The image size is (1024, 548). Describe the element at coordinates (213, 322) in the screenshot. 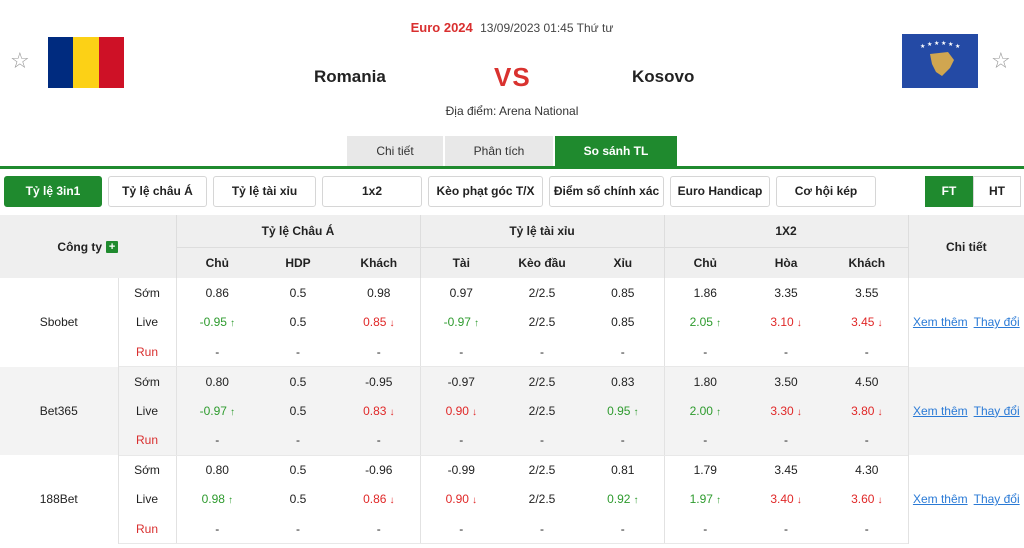

I see `odds-value: -0.95` at that location.